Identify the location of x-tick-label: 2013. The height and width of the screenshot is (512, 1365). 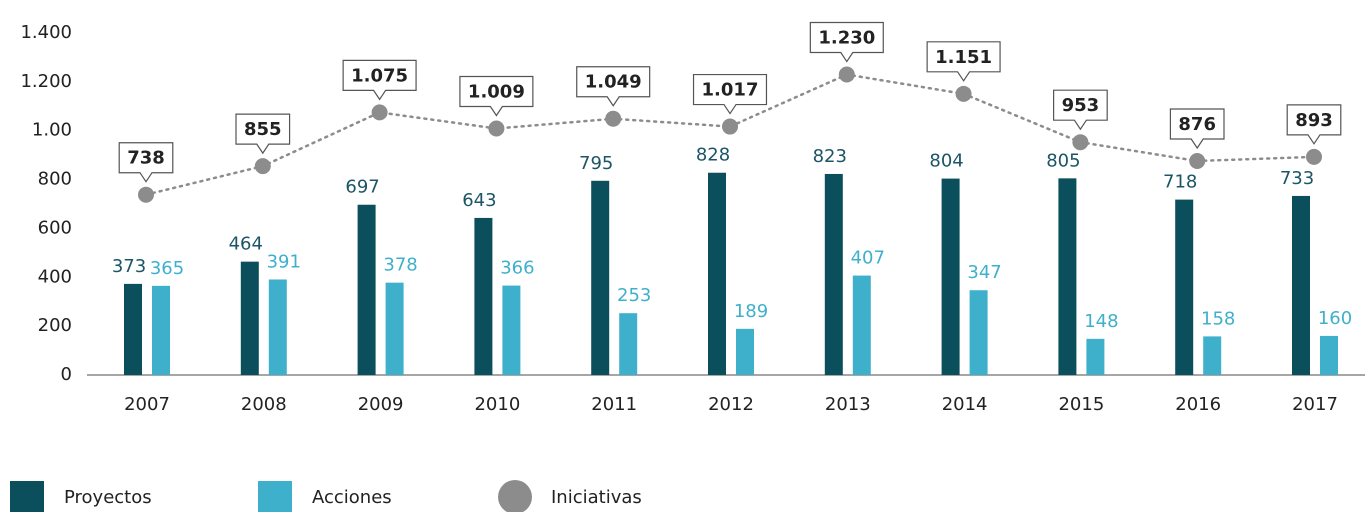
(848, 404).